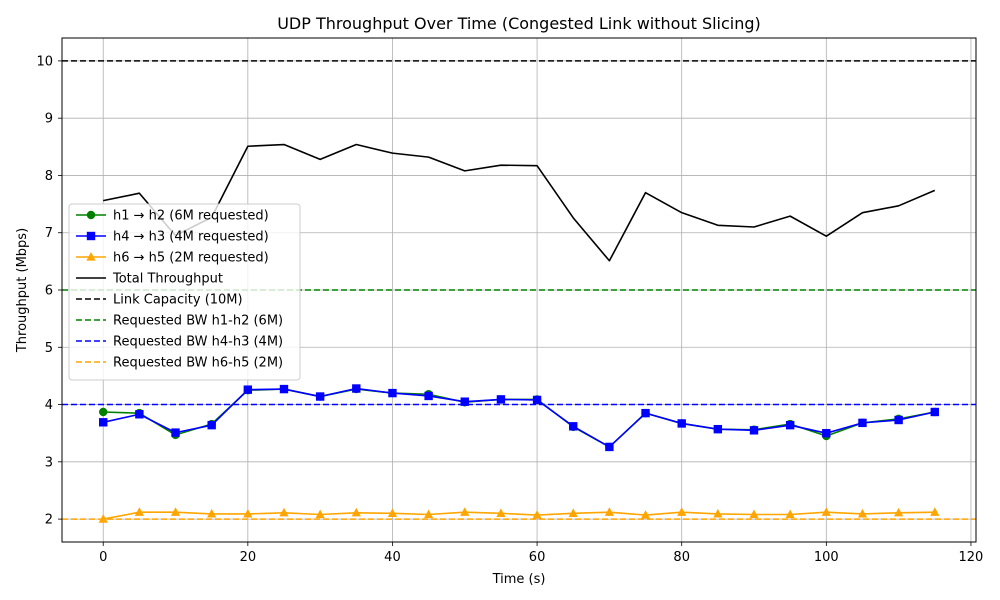 This screenshot has height=600, width=1000. What do you see at coordinates (44, 61) in the screenshot?
I see `y-tick-label: 10` at bounding box center [44, 61].